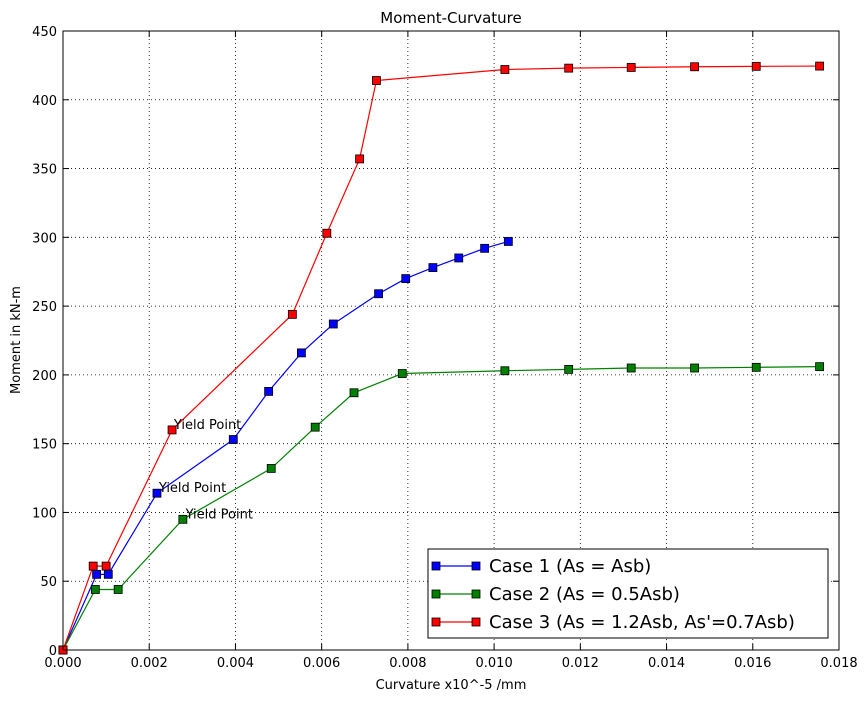 The image size is (868, 701). Describe the element at coordinates (44, 307) in the screenshot. I see `y-tick-label: 250` at that location.